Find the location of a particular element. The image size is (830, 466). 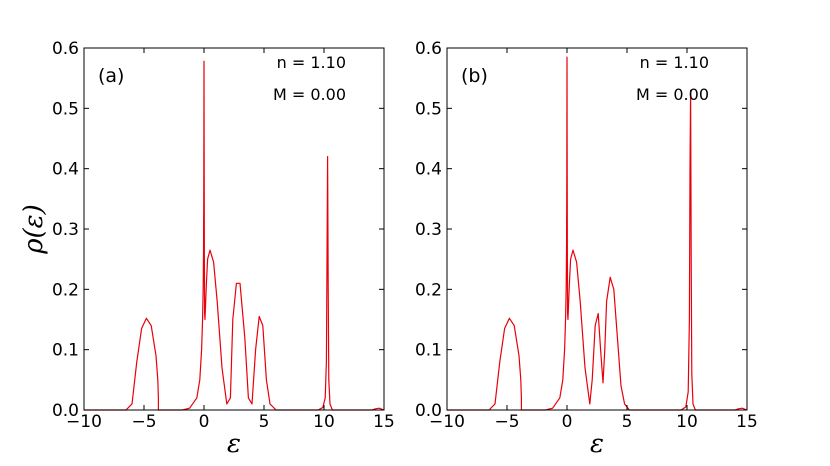

panel-a-x-tick-label: 5 is located at coordinates (264, 422).